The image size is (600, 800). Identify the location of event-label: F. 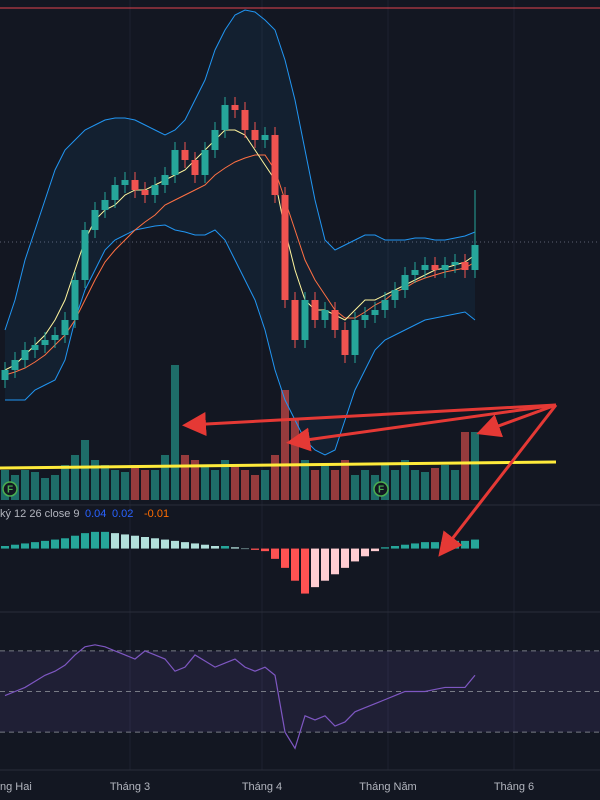
(10, 490).